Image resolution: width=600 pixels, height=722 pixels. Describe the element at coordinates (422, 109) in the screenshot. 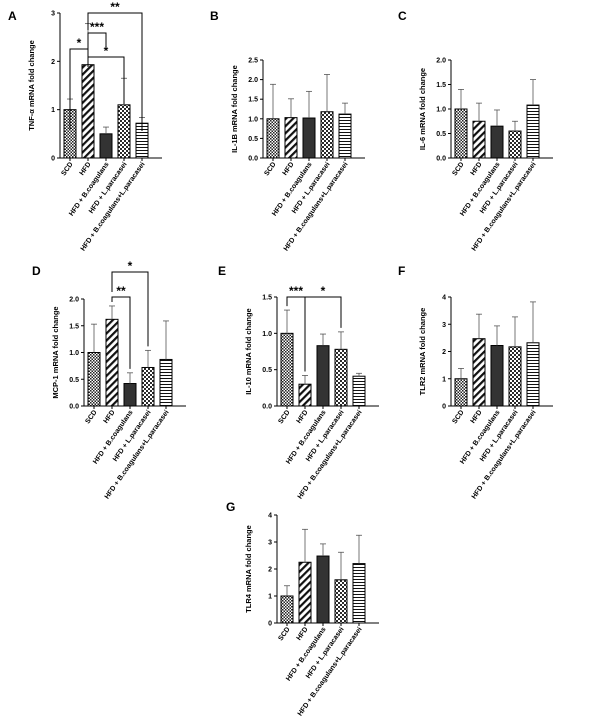

I see `y-axis-title: IL-6 mRNA fold change` at that location.